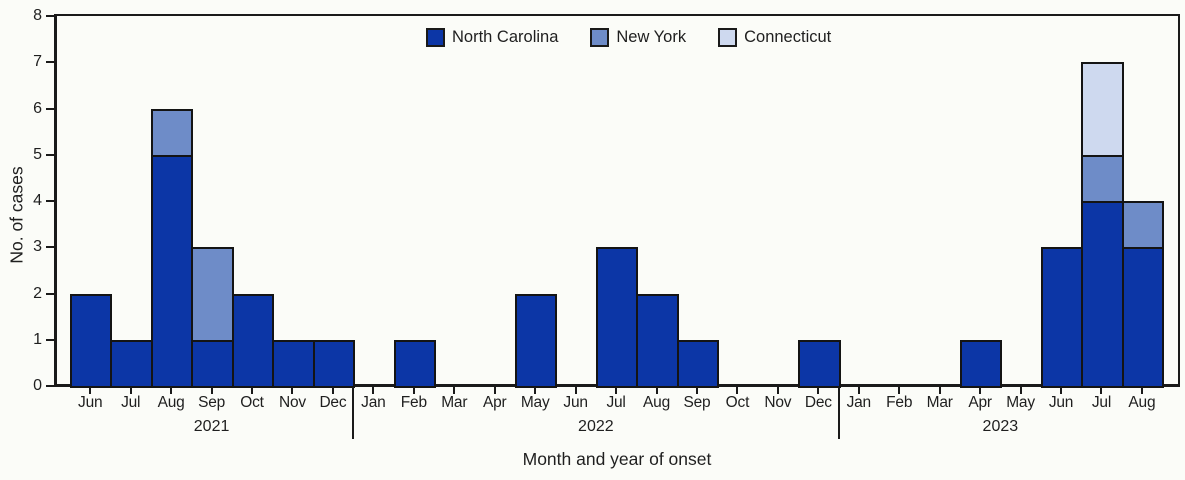 The width and height of the screenshot is (1185, 480). Describe the element at coordinates (505, 37) in the screenshot. I see `legend-label-north-carolina: North Carolina` at that location.